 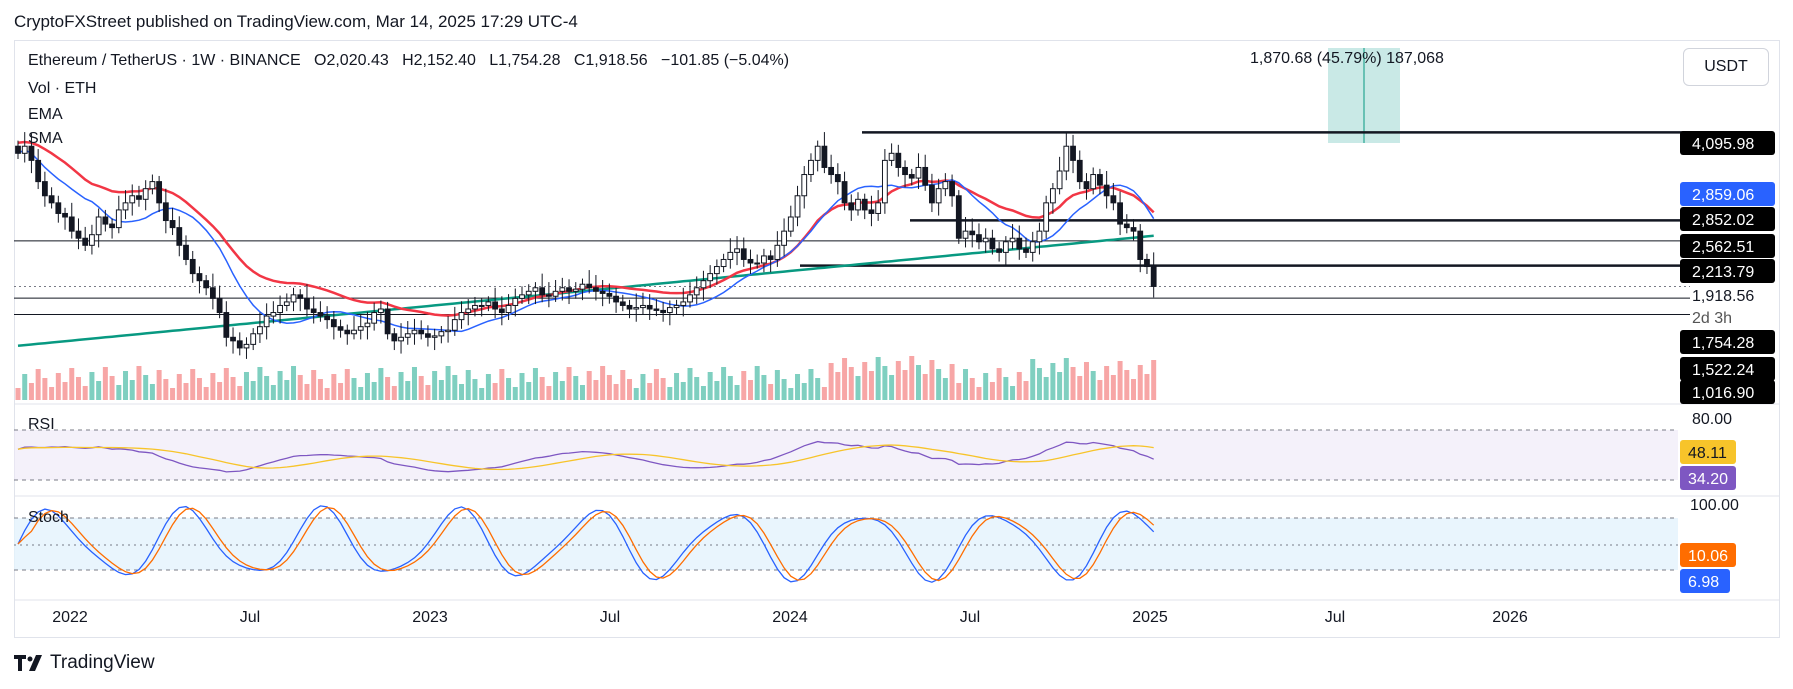 What do you see at coordinates (45, 114) in the screenshot?
I see `ema-legend: EMA` at bounding box center [45, 114].